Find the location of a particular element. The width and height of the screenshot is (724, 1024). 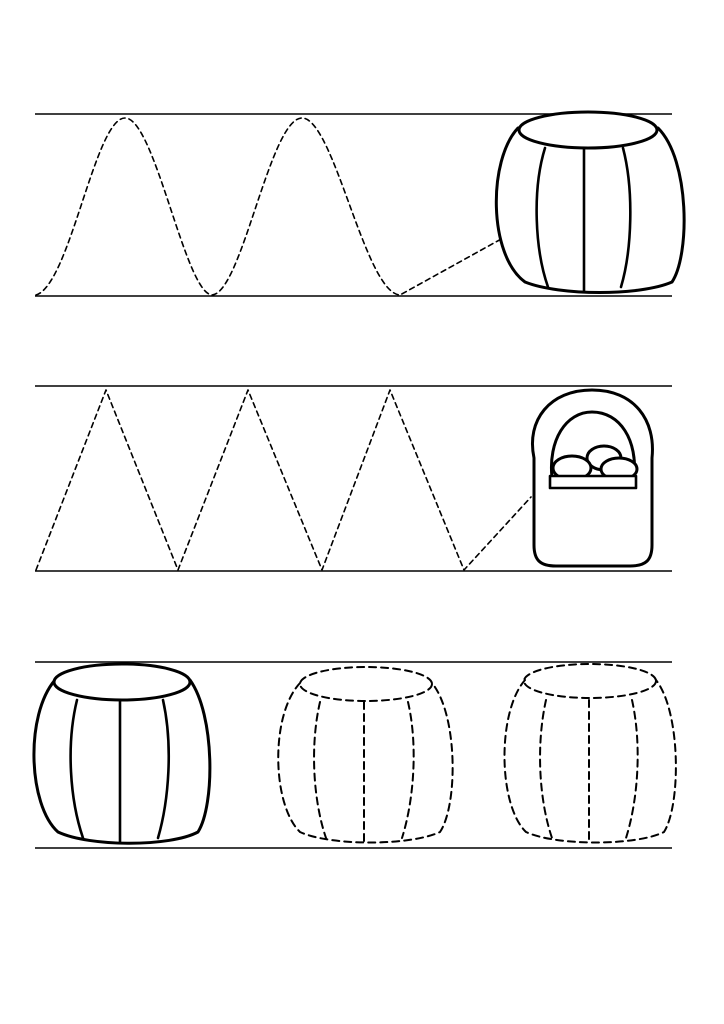

zigzag-tracing-path is located at coordinates (283, 480).